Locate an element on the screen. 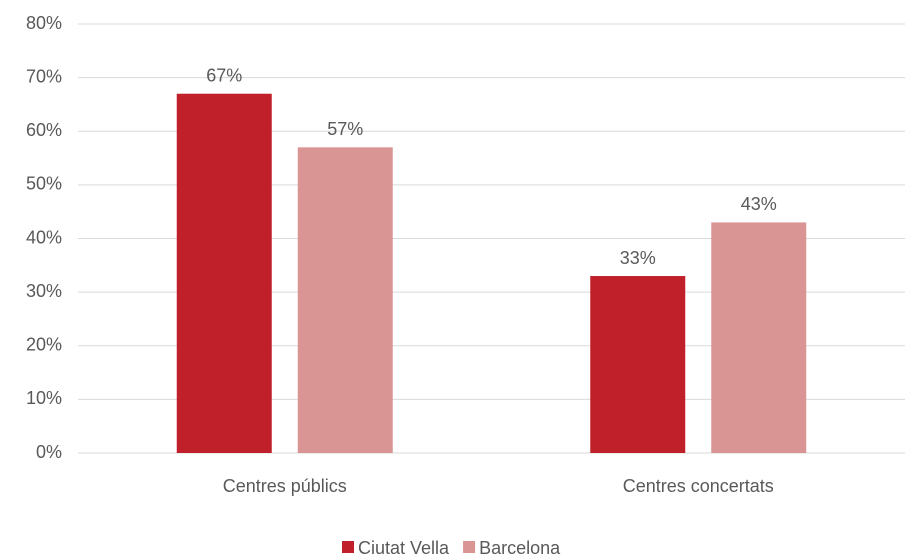  y-tick-label: 40% is located at coordinates (44, 237).